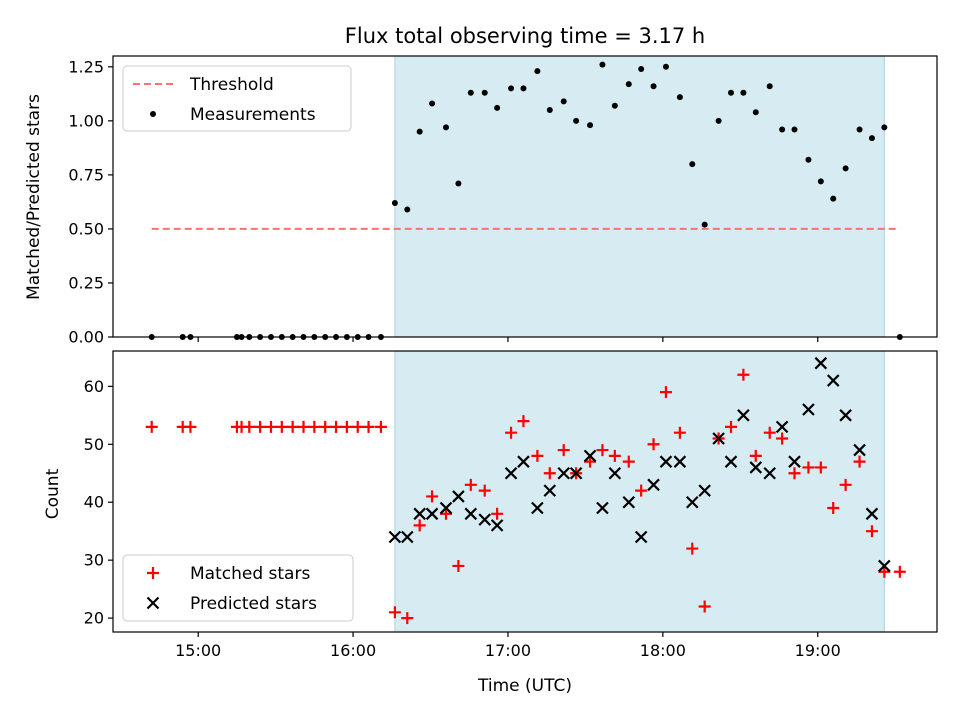 Image resolution: width=960 pixels, height=720 pixels. I want to click on y-tick-label: 20, so click(94, 618).